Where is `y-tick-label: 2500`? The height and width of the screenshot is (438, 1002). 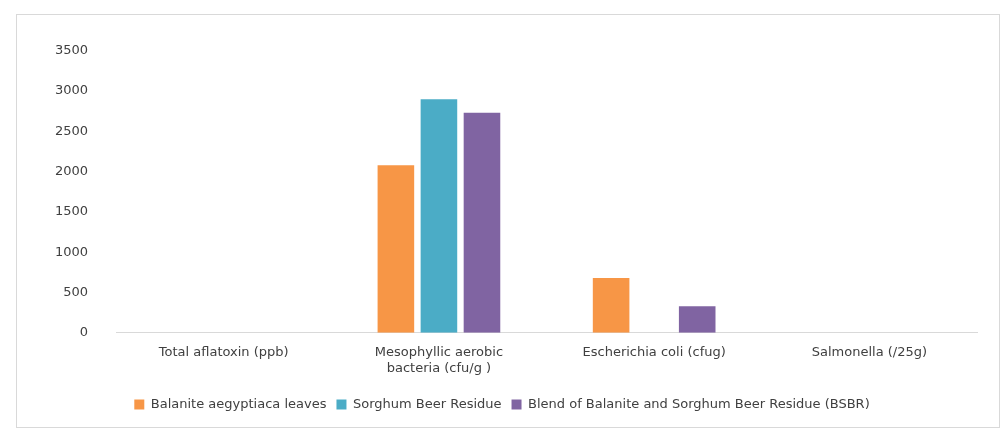
y-tick-label: 2500 is located at coordinates (71, 130).